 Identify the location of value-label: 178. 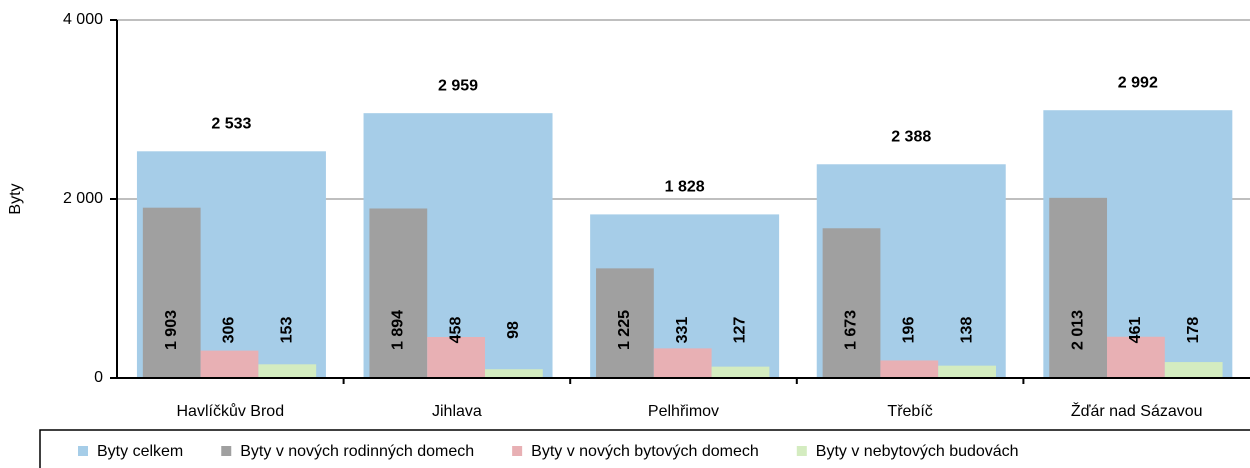
(1193, 330).